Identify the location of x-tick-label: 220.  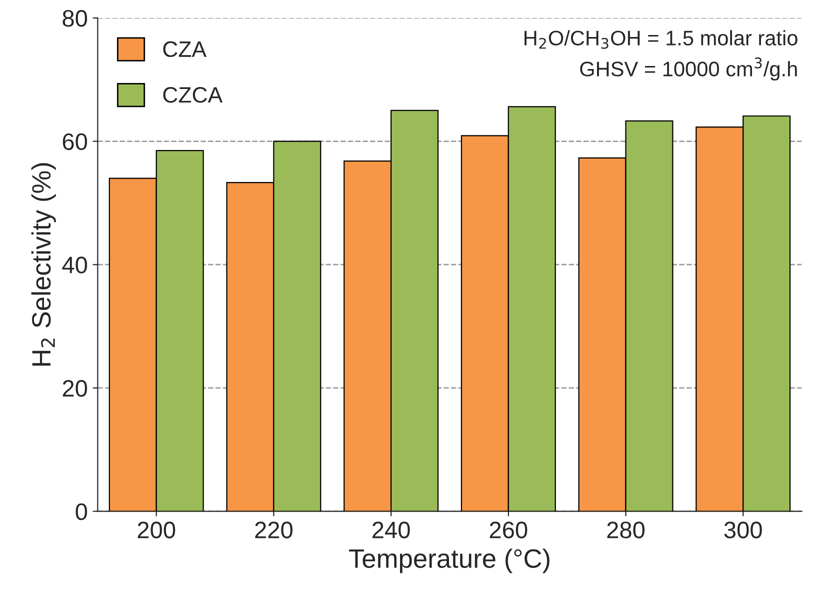
(273, 530).